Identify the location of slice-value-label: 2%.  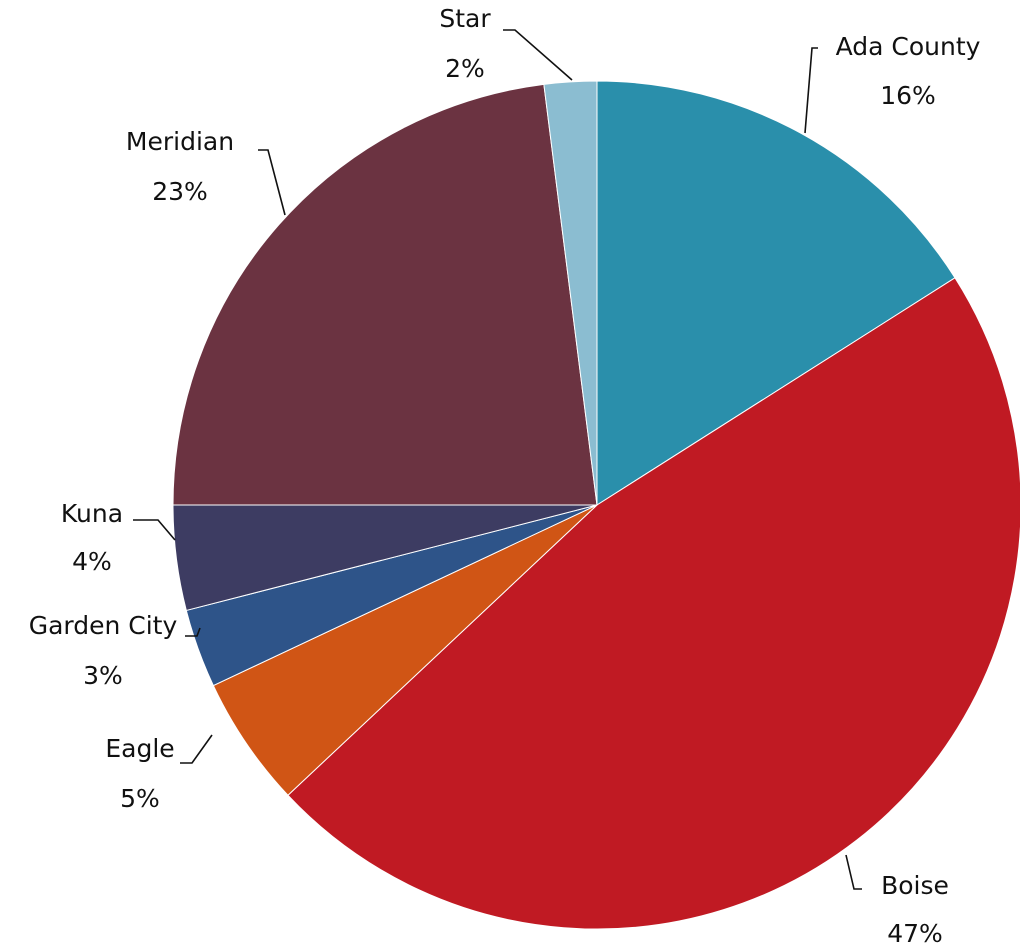
(465, 68).